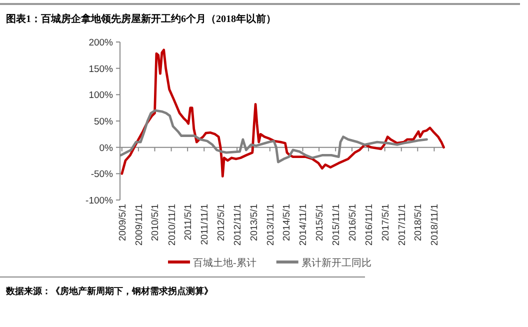 The image size is (528, 327). What do you see at coordinates (254, 222) in the screenshot?
I see `x-tick-label: 2013/5/1` at bounding box center [254, 222].